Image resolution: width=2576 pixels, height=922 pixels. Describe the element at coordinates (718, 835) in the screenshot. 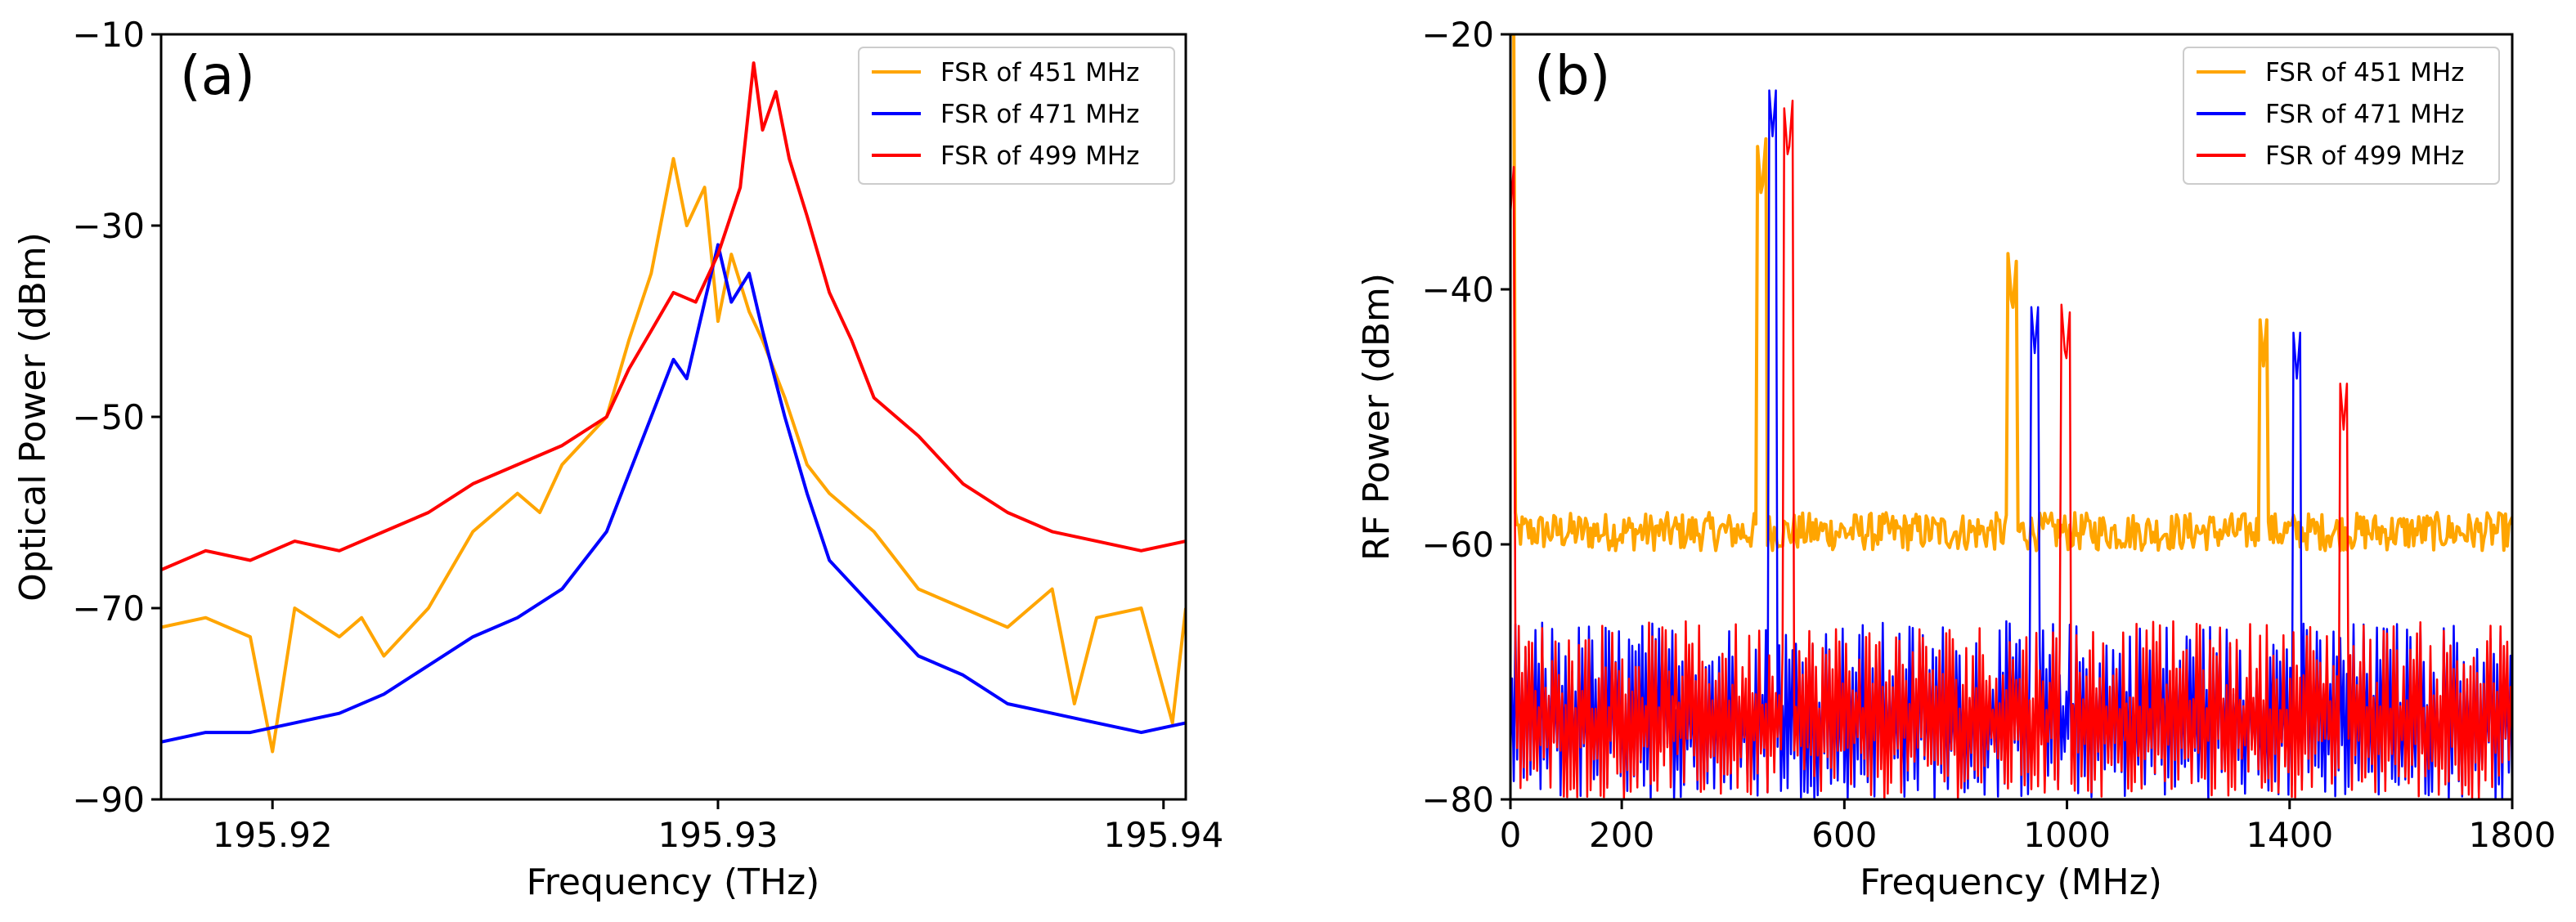

I see `panel-a-xtick-label: 195.93` at that location.